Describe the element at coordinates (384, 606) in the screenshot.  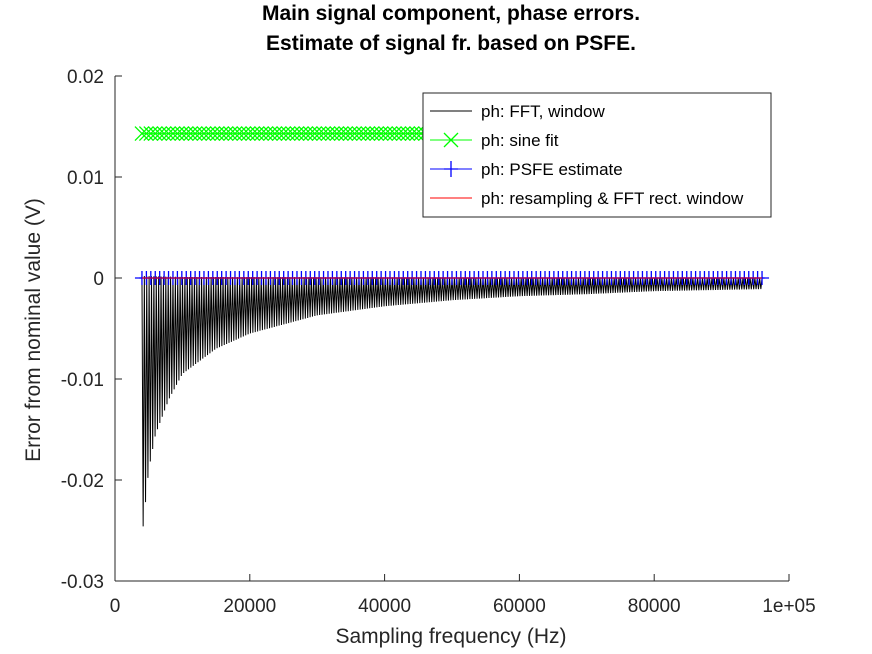
I see `x-tick-label: 40000` at that location.